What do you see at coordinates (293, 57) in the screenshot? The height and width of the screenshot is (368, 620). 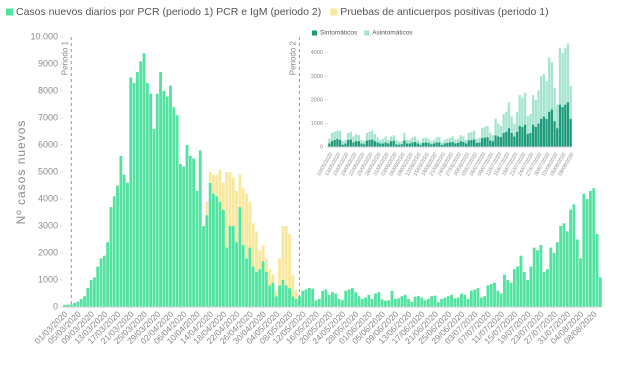 I see `annotation: Periodo 2` at bounding box center [293, 57].